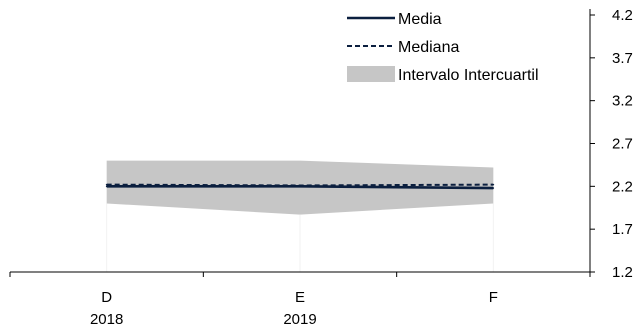 Image resolution: width=642 pixels, height=327 pixels. I want to click on x-tick-label: D, so click(106, 297).